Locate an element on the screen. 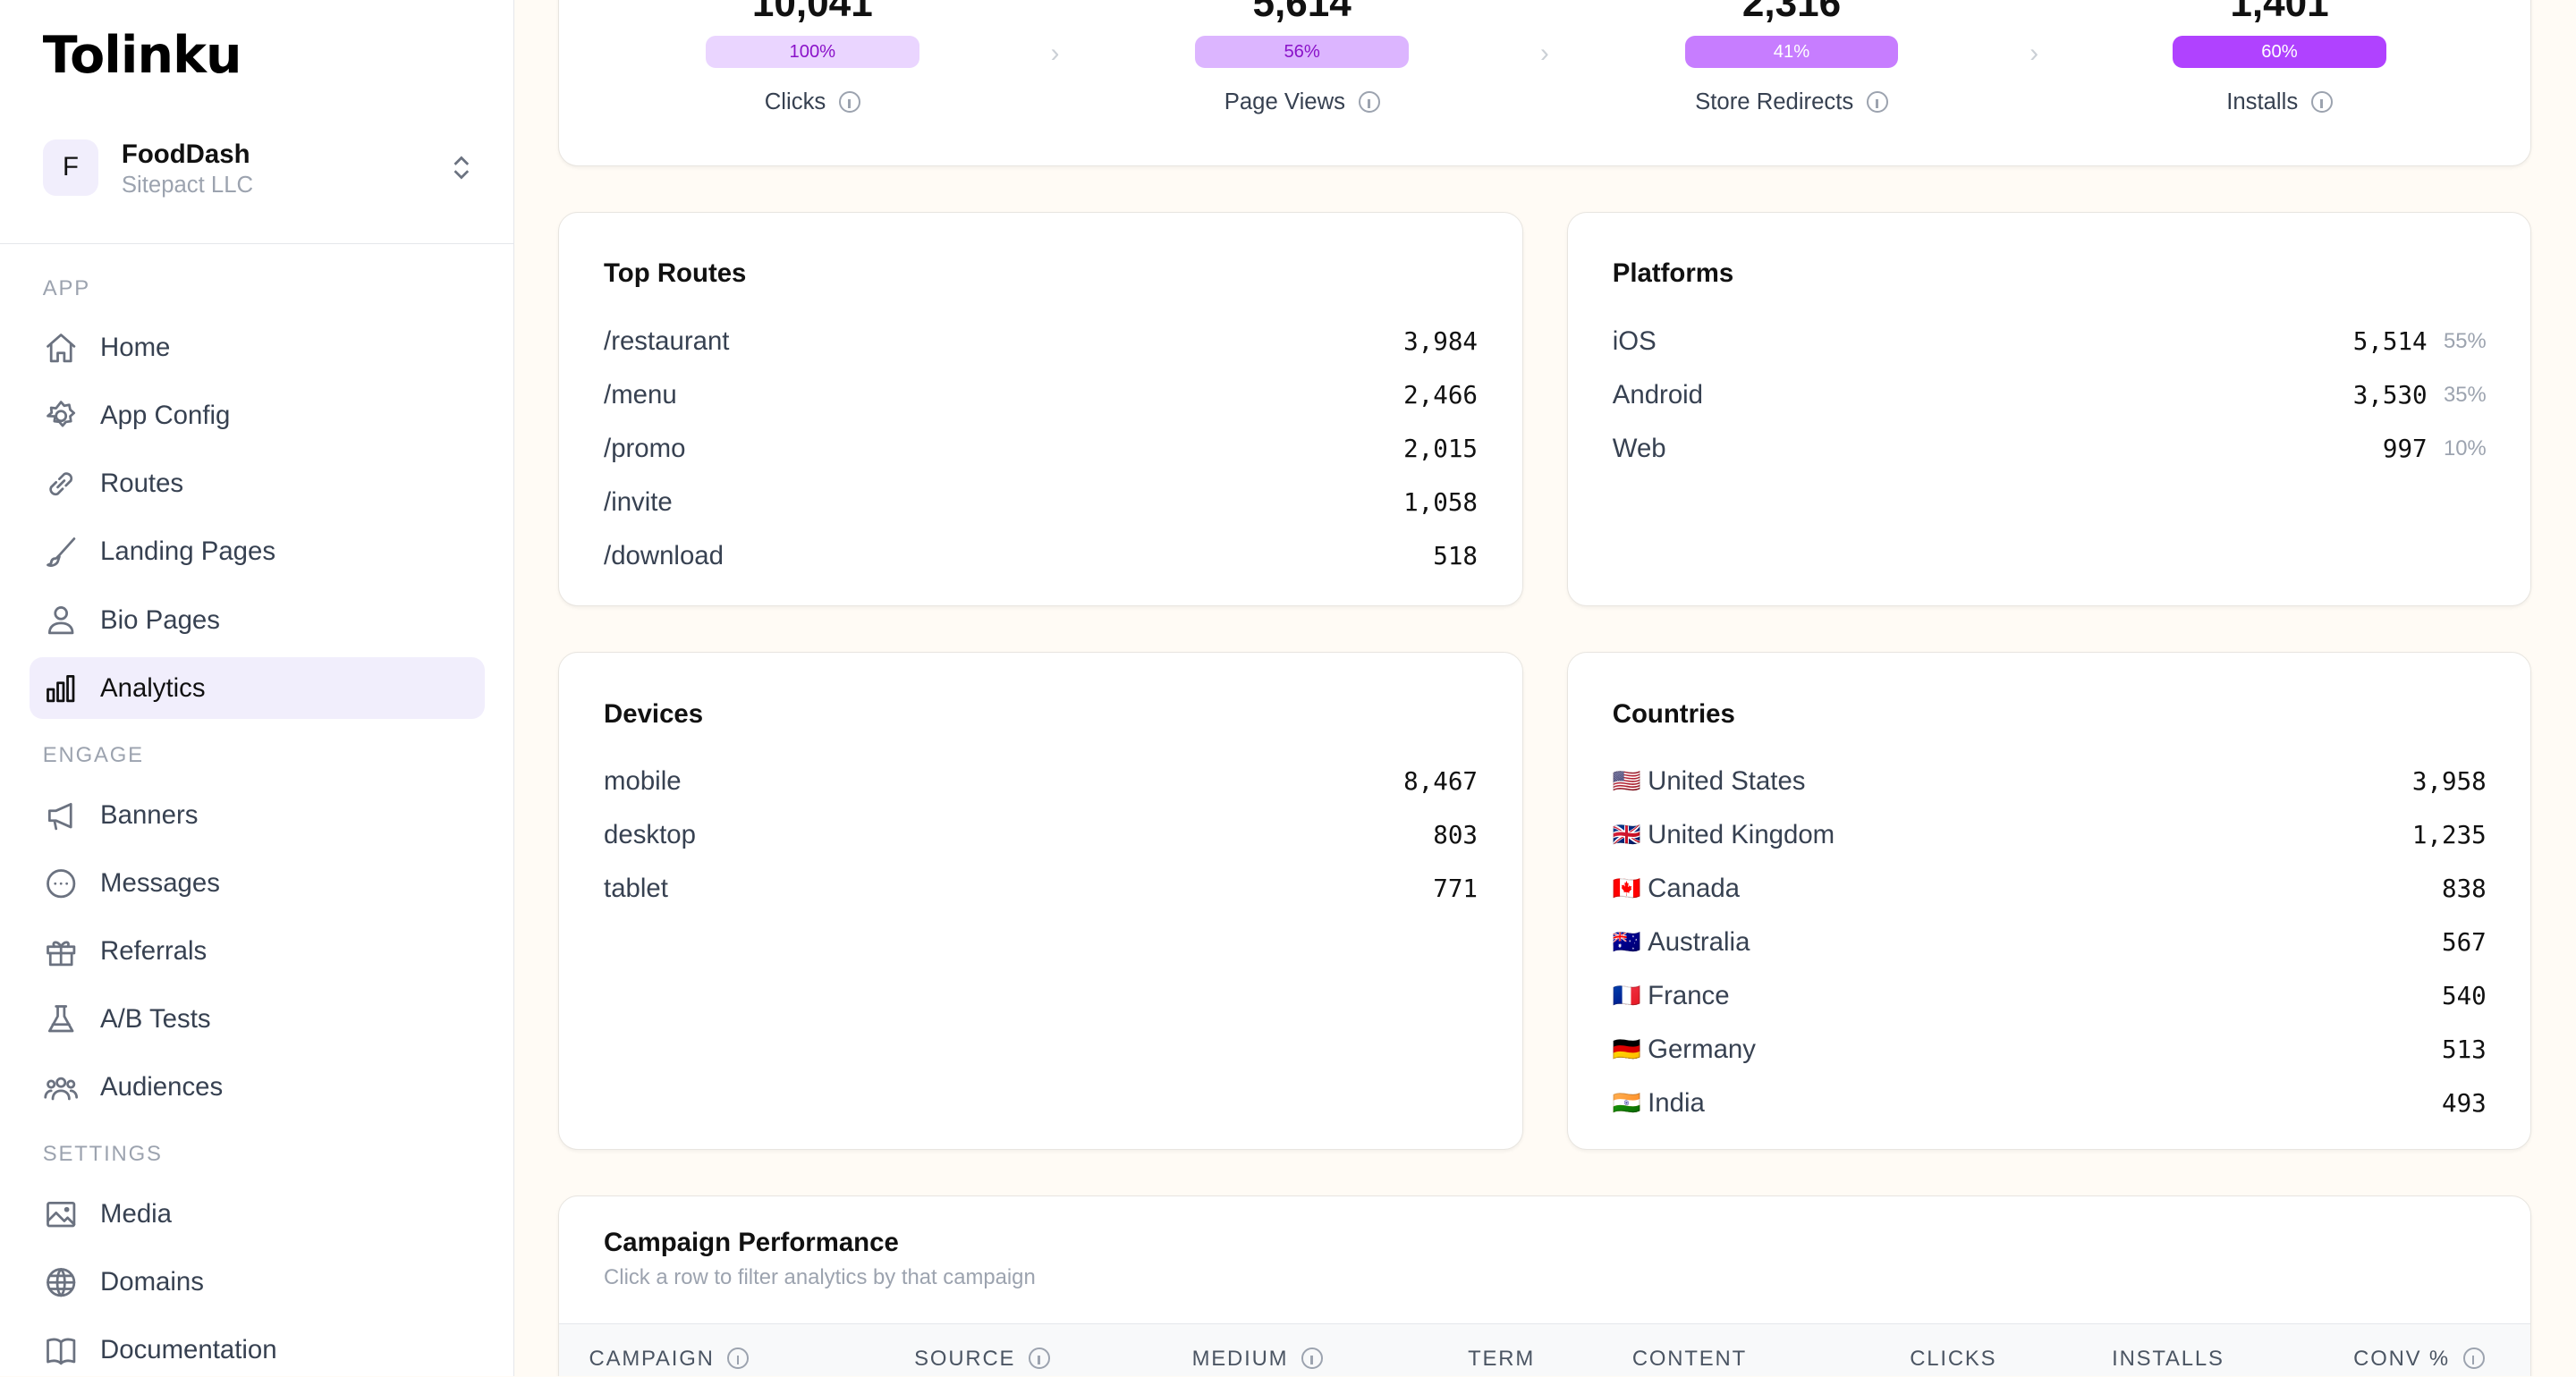 Image resolution: width=2576 pixels, height=1377 pixels. row-label: /download is located at coordinates (664, 555).